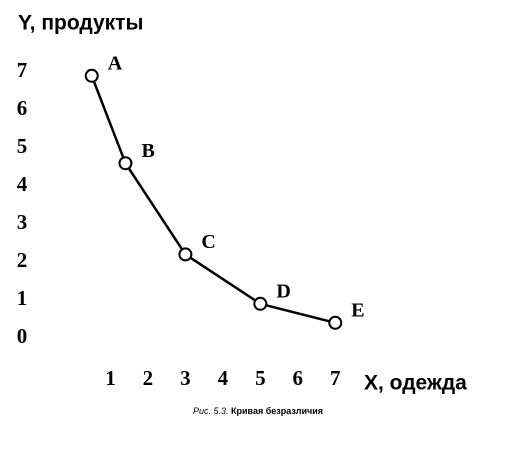 This screenshot has height=449, width=517. What do you see at coordinates (22, 108) in the screenshot?
I see `y-tick-label: 6` at bounding box center [22, 108].